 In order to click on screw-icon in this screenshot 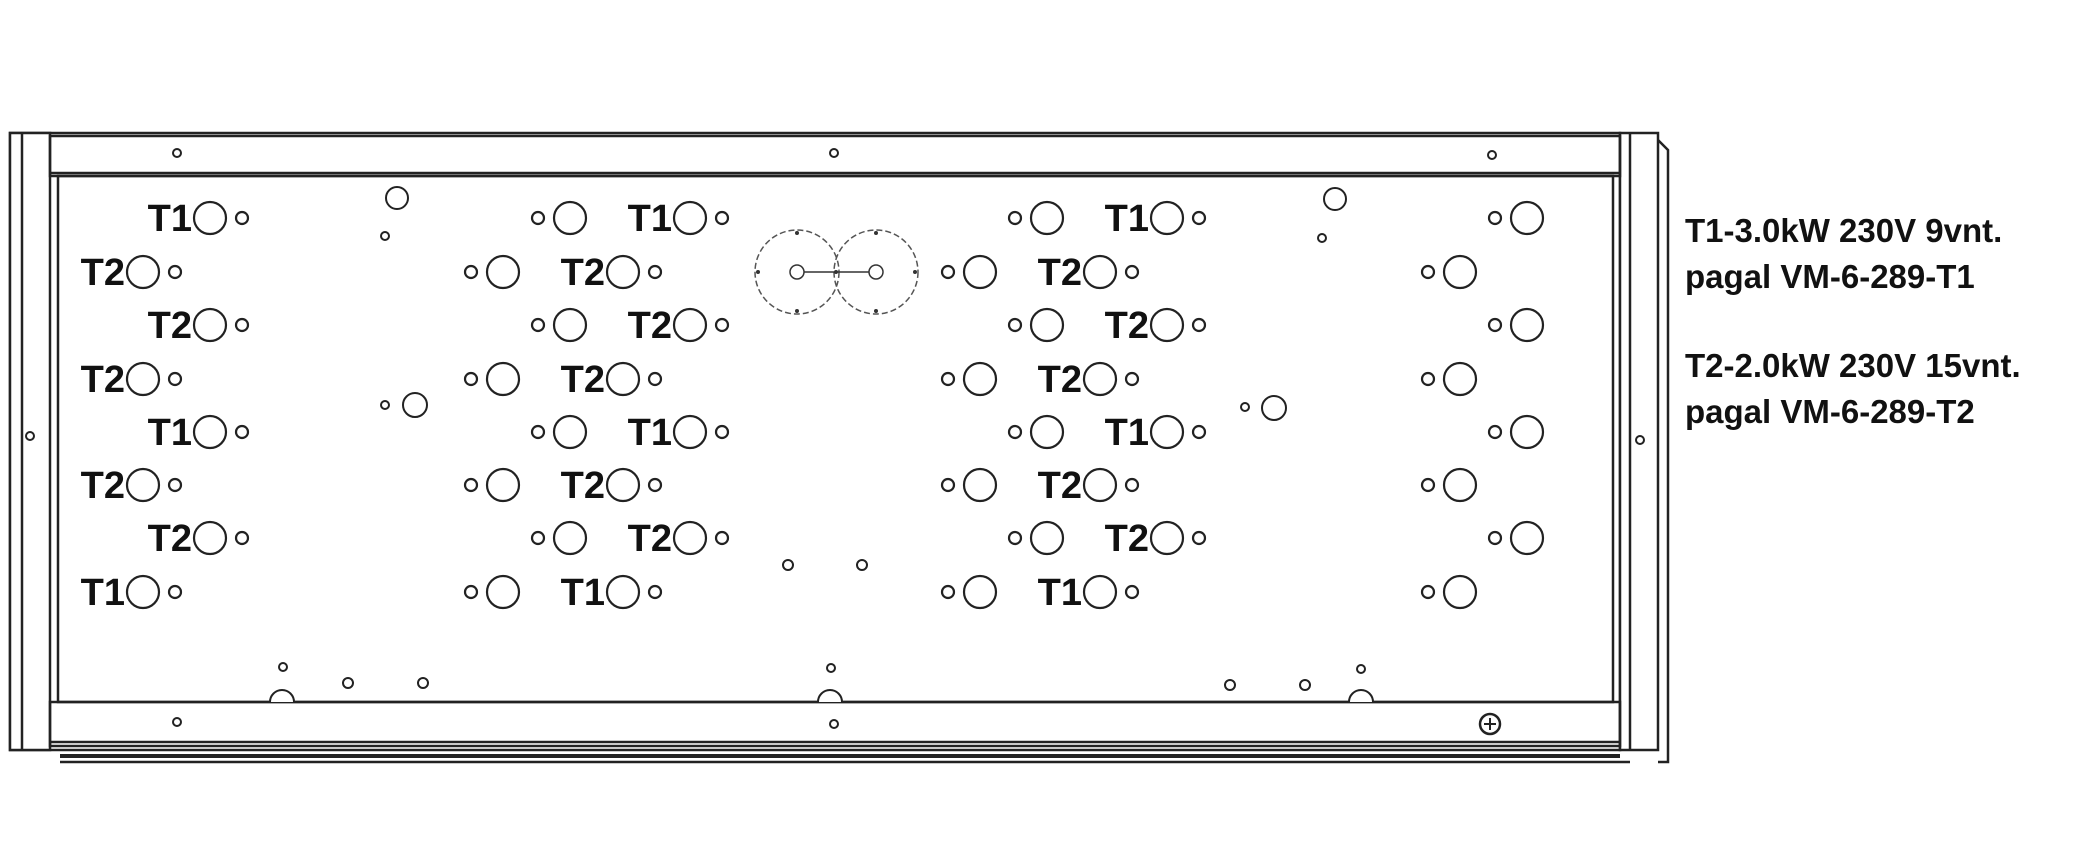, I will do `click(1490, 724)`.